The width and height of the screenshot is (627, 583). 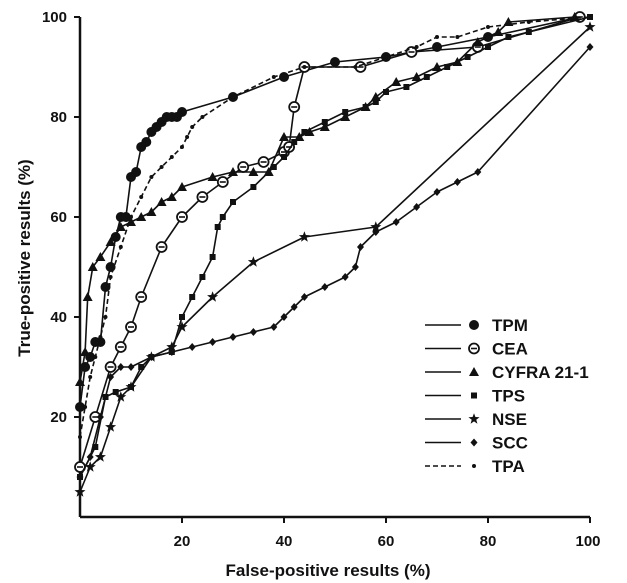 I want to click on legend-label-scc: SCC, so click(x=510, y=443).